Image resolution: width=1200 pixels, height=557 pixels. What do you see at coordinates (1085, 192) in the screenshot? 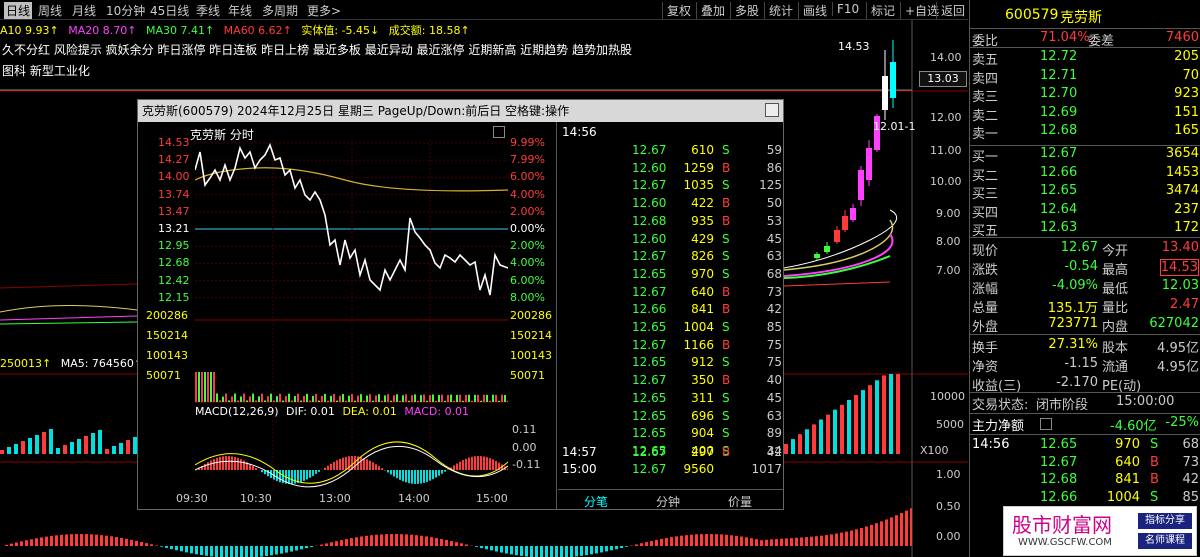
I see `order-book-row: 买三 12.65 3474` at bounding box center [1085, 192].